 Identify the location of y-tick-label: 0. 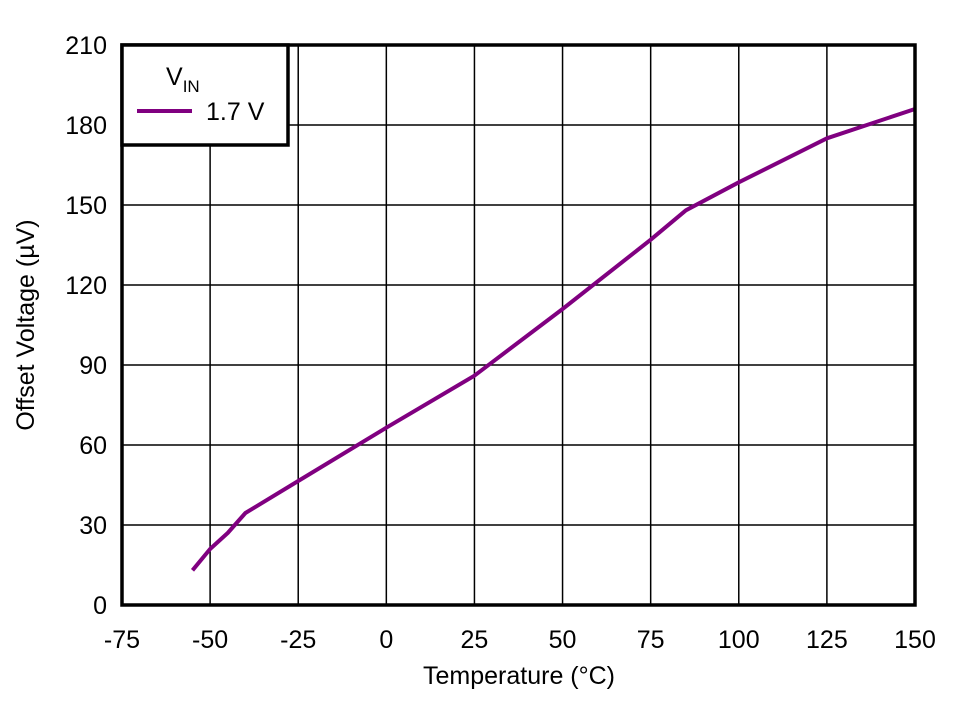
(100, 606).